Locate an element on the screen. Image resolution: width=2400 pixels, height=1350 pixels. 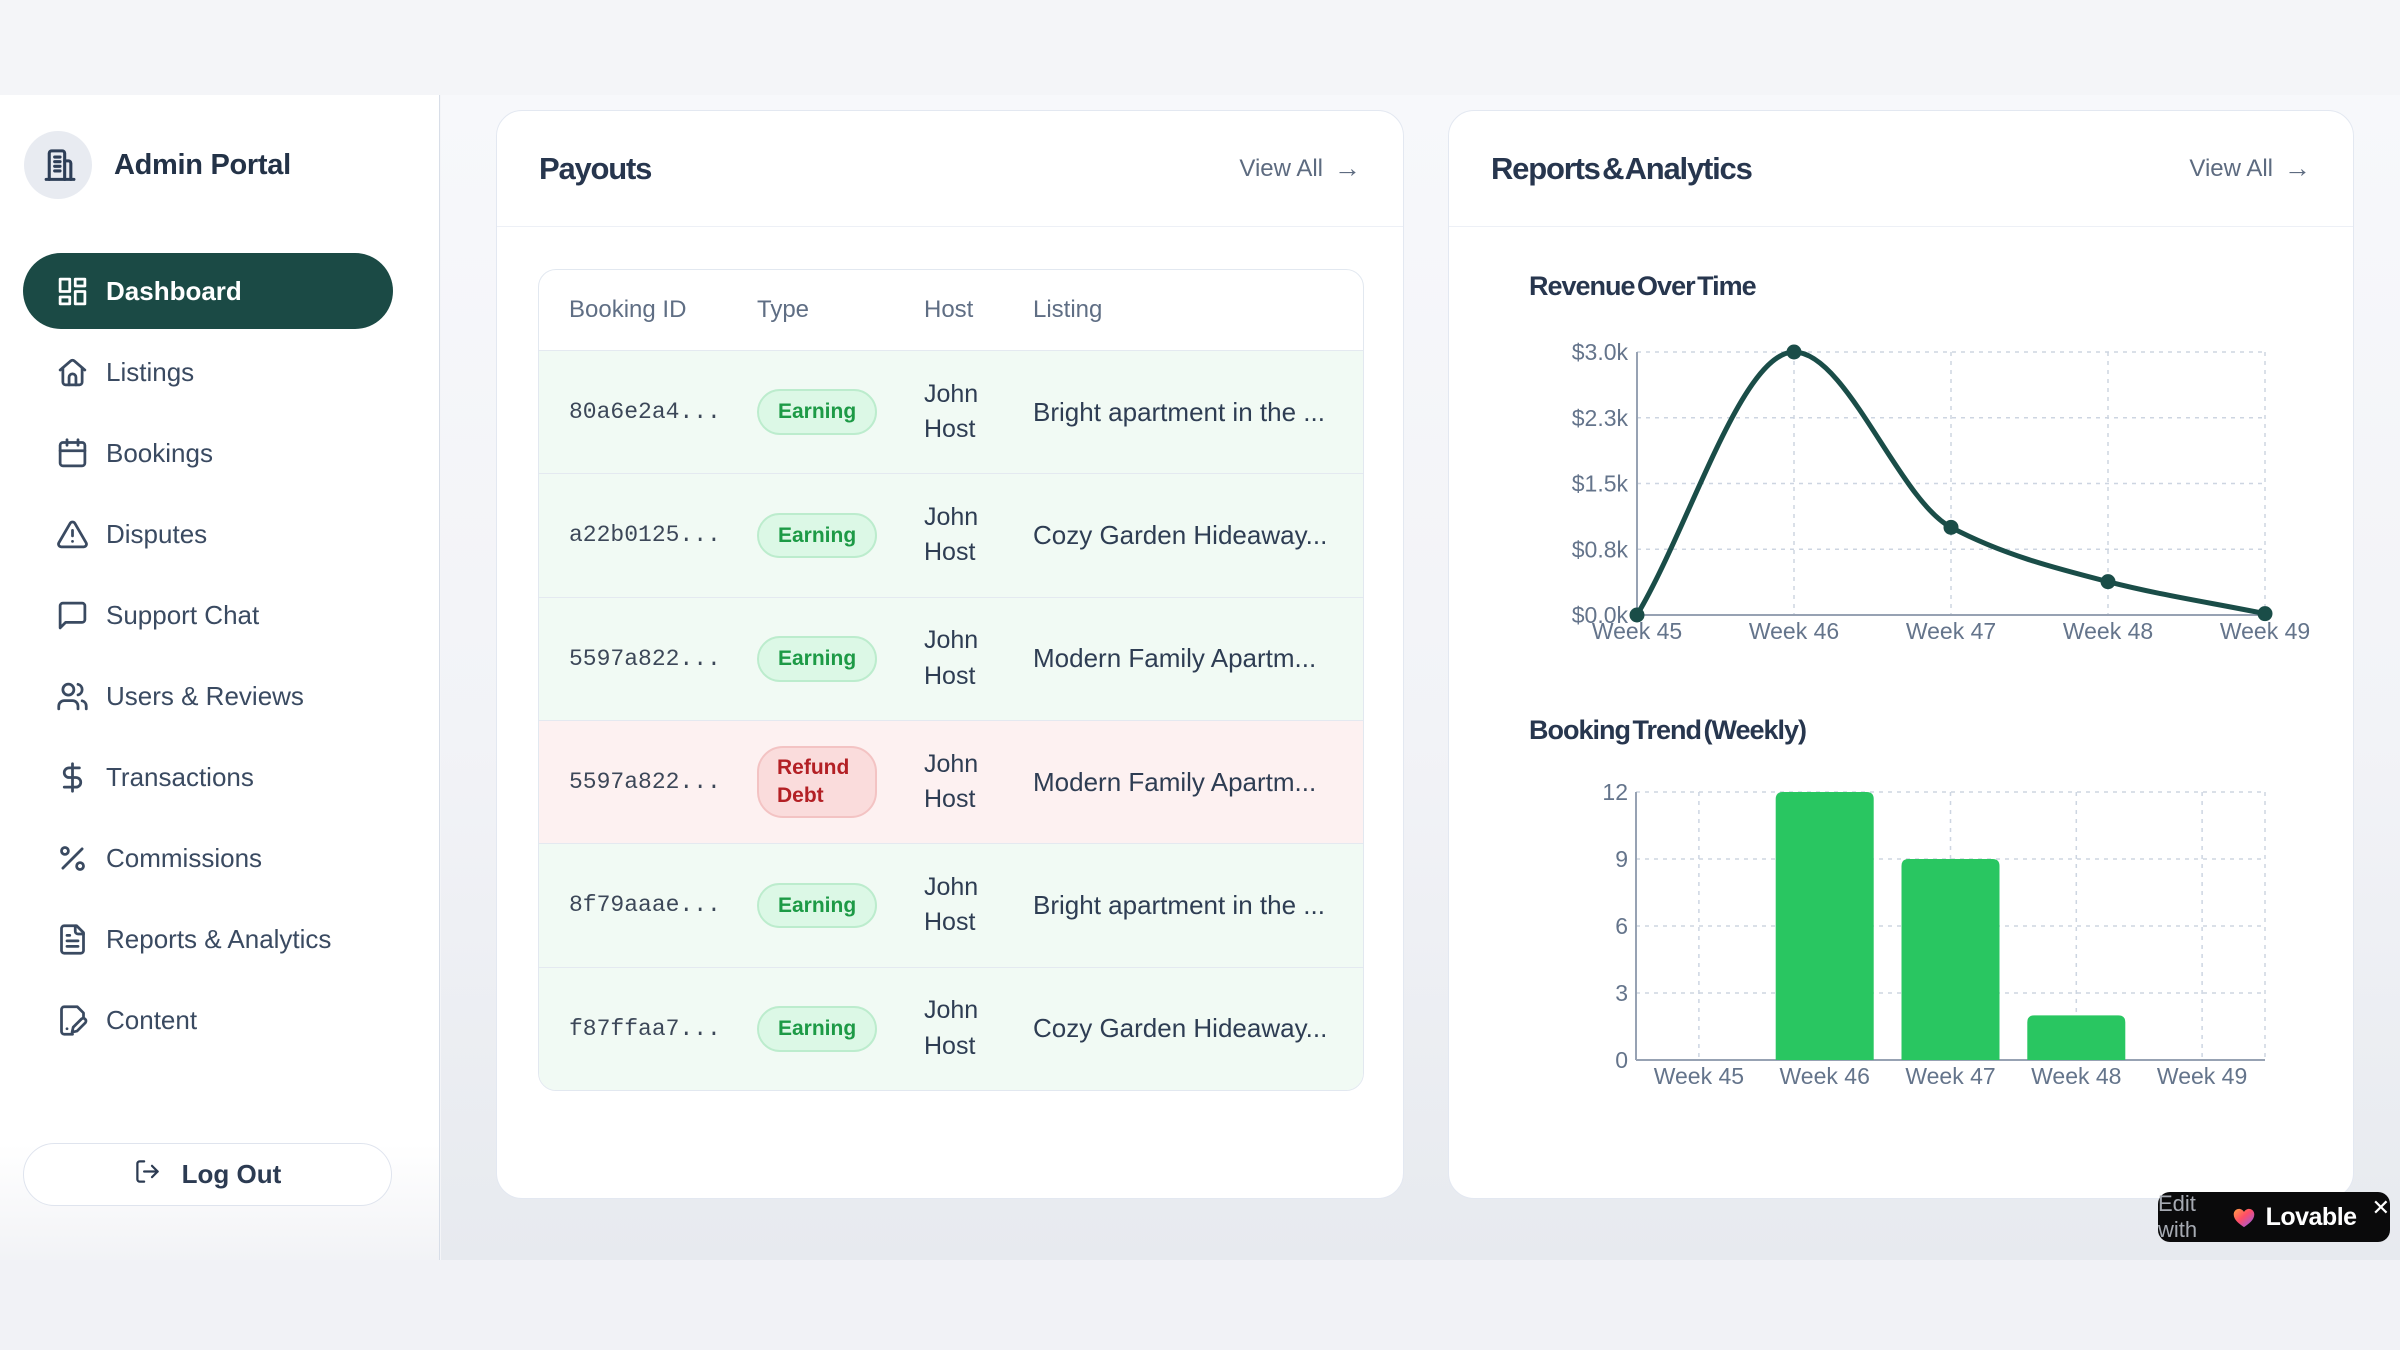
home-icon is located at coordinates (72, 372).